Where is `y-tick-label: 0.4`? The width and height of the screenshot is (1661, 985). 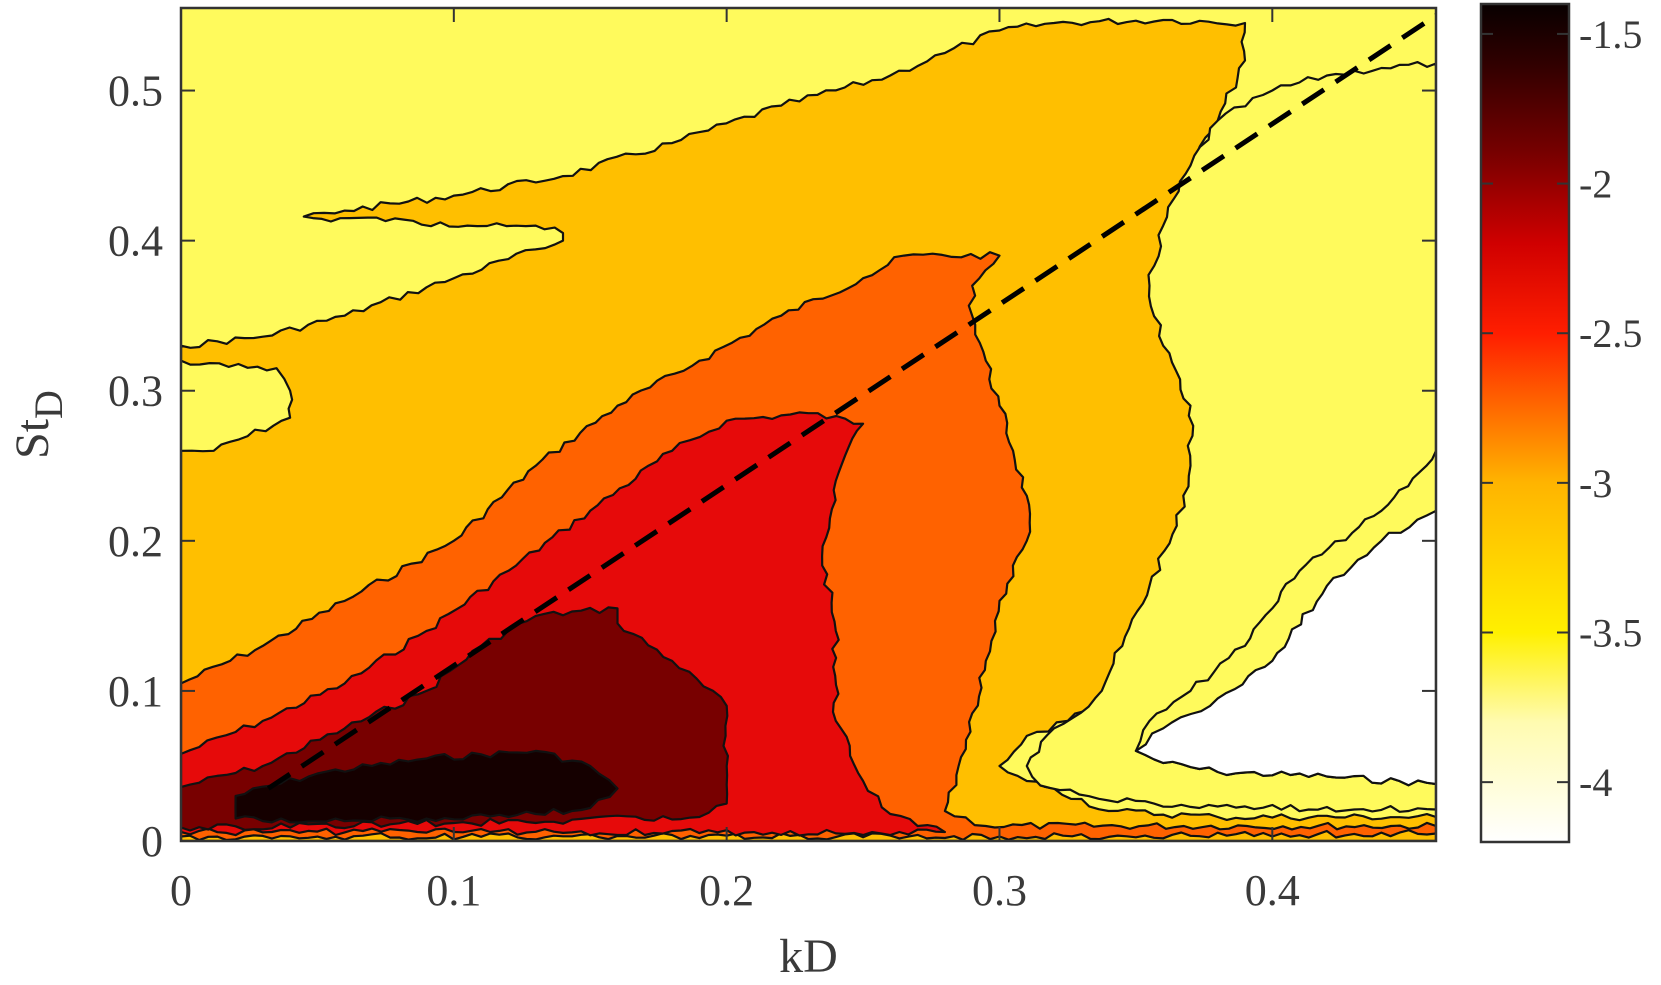 y-tick-label: 0.4 is located at coordinates (135, 241).